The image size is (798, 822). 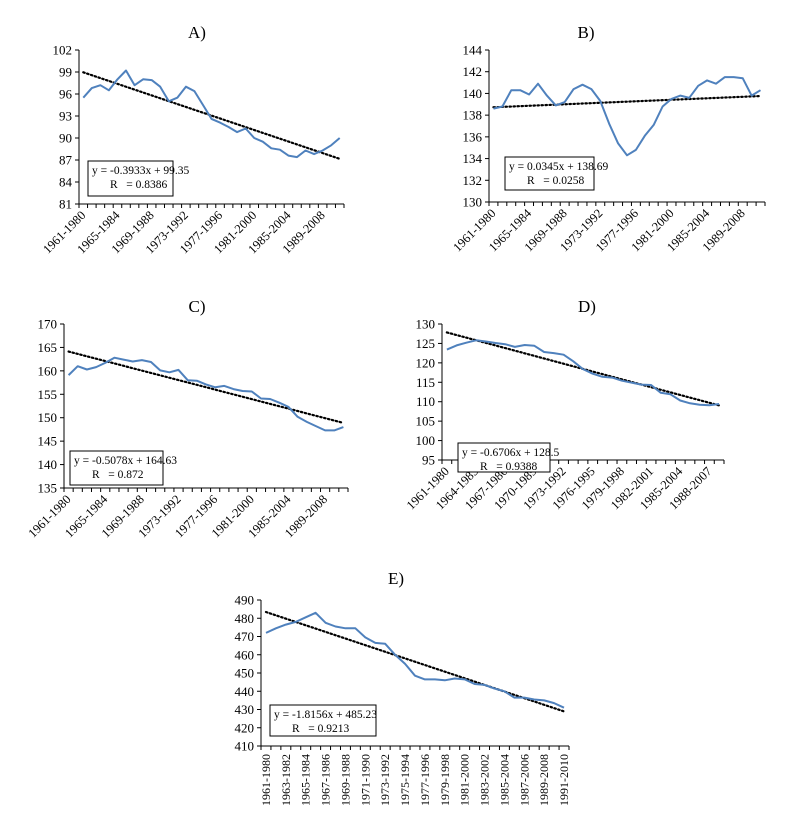 What do you see at coordinates (48, 347) in the screenshot?
I see `y-tick-label: 165` at bounding box center [48, 347].